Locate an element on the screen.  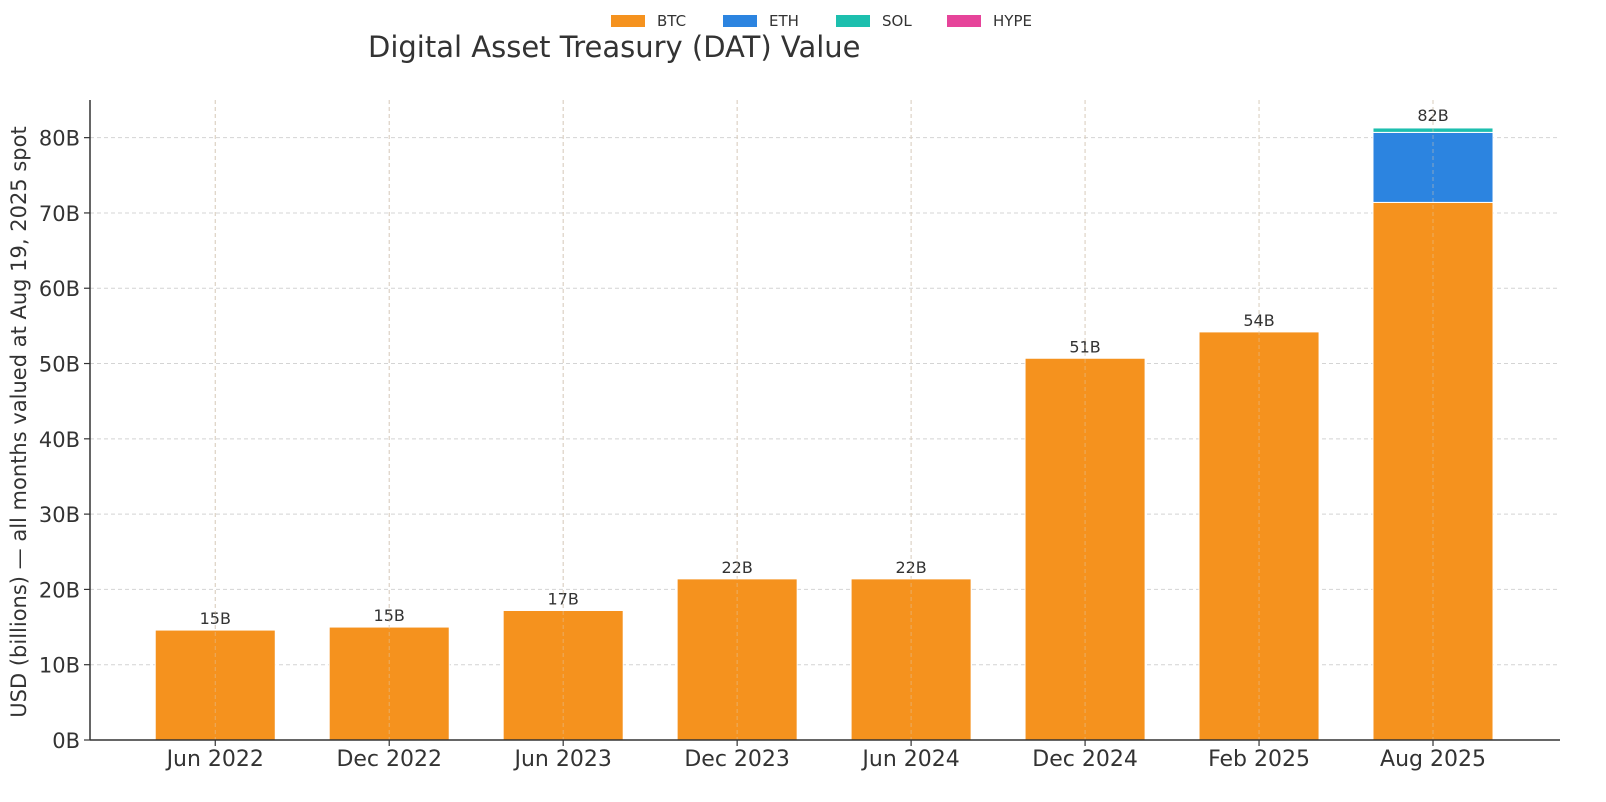
y-tick-label: 0B is located at coordinates (66, 741).